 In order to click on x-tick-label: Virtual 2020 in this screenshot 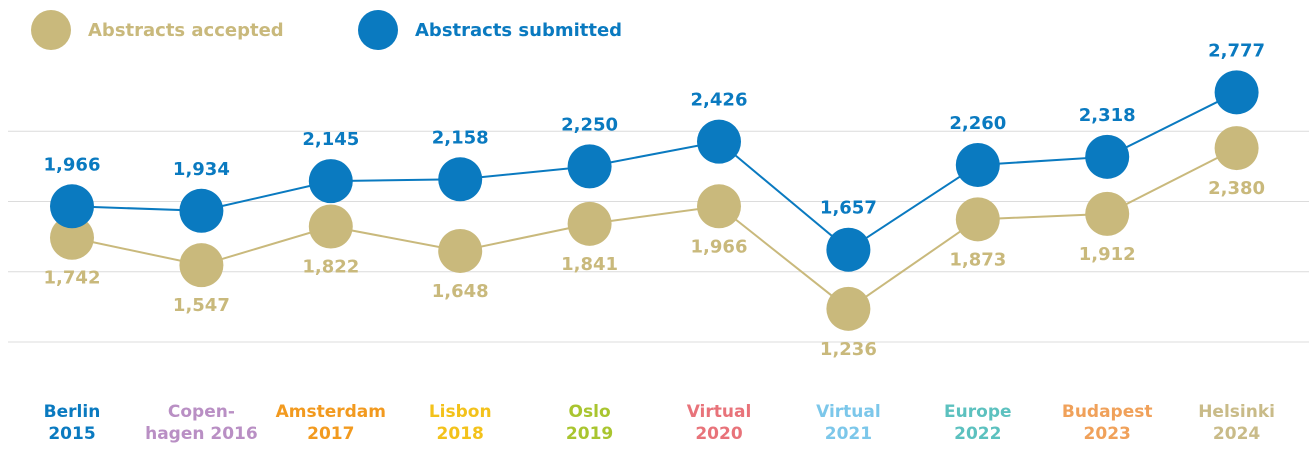, I will do `click(719, 423)`.